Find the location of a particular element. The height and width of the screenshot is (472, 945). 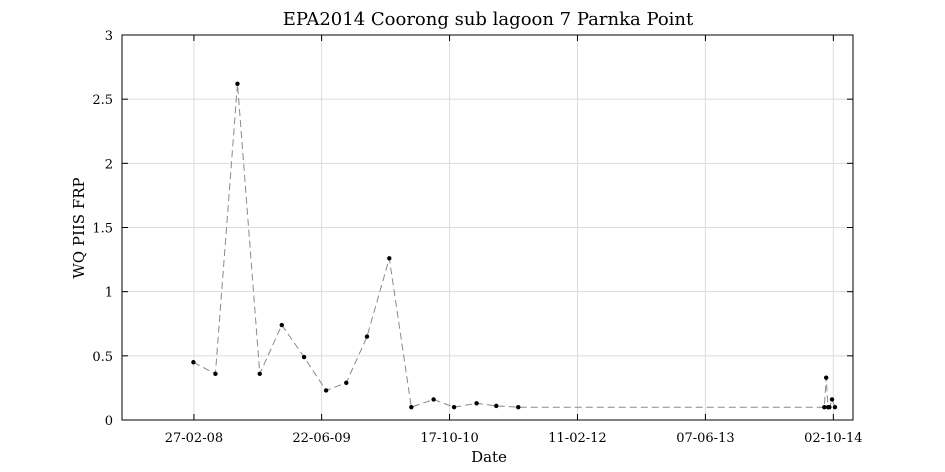

x-tick-label: 22-06-09 is located at coordinates (321, 438).